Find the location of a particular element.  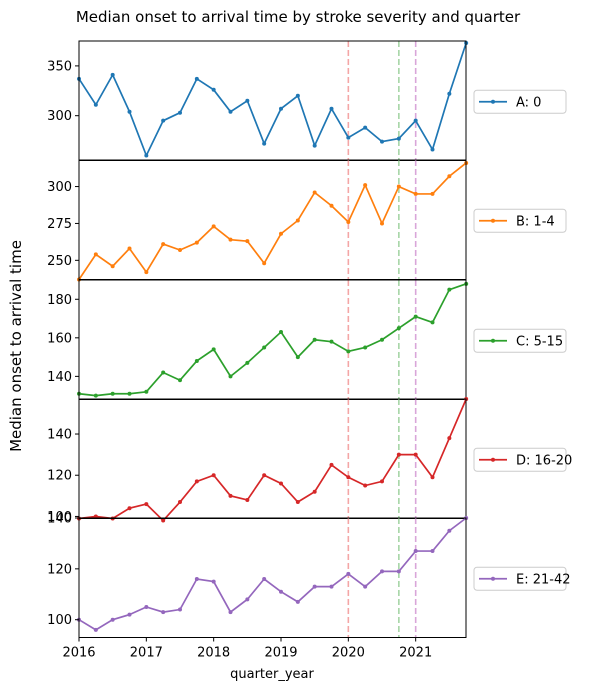

y-tick-label: 120 is located at coordinates (59, 569).